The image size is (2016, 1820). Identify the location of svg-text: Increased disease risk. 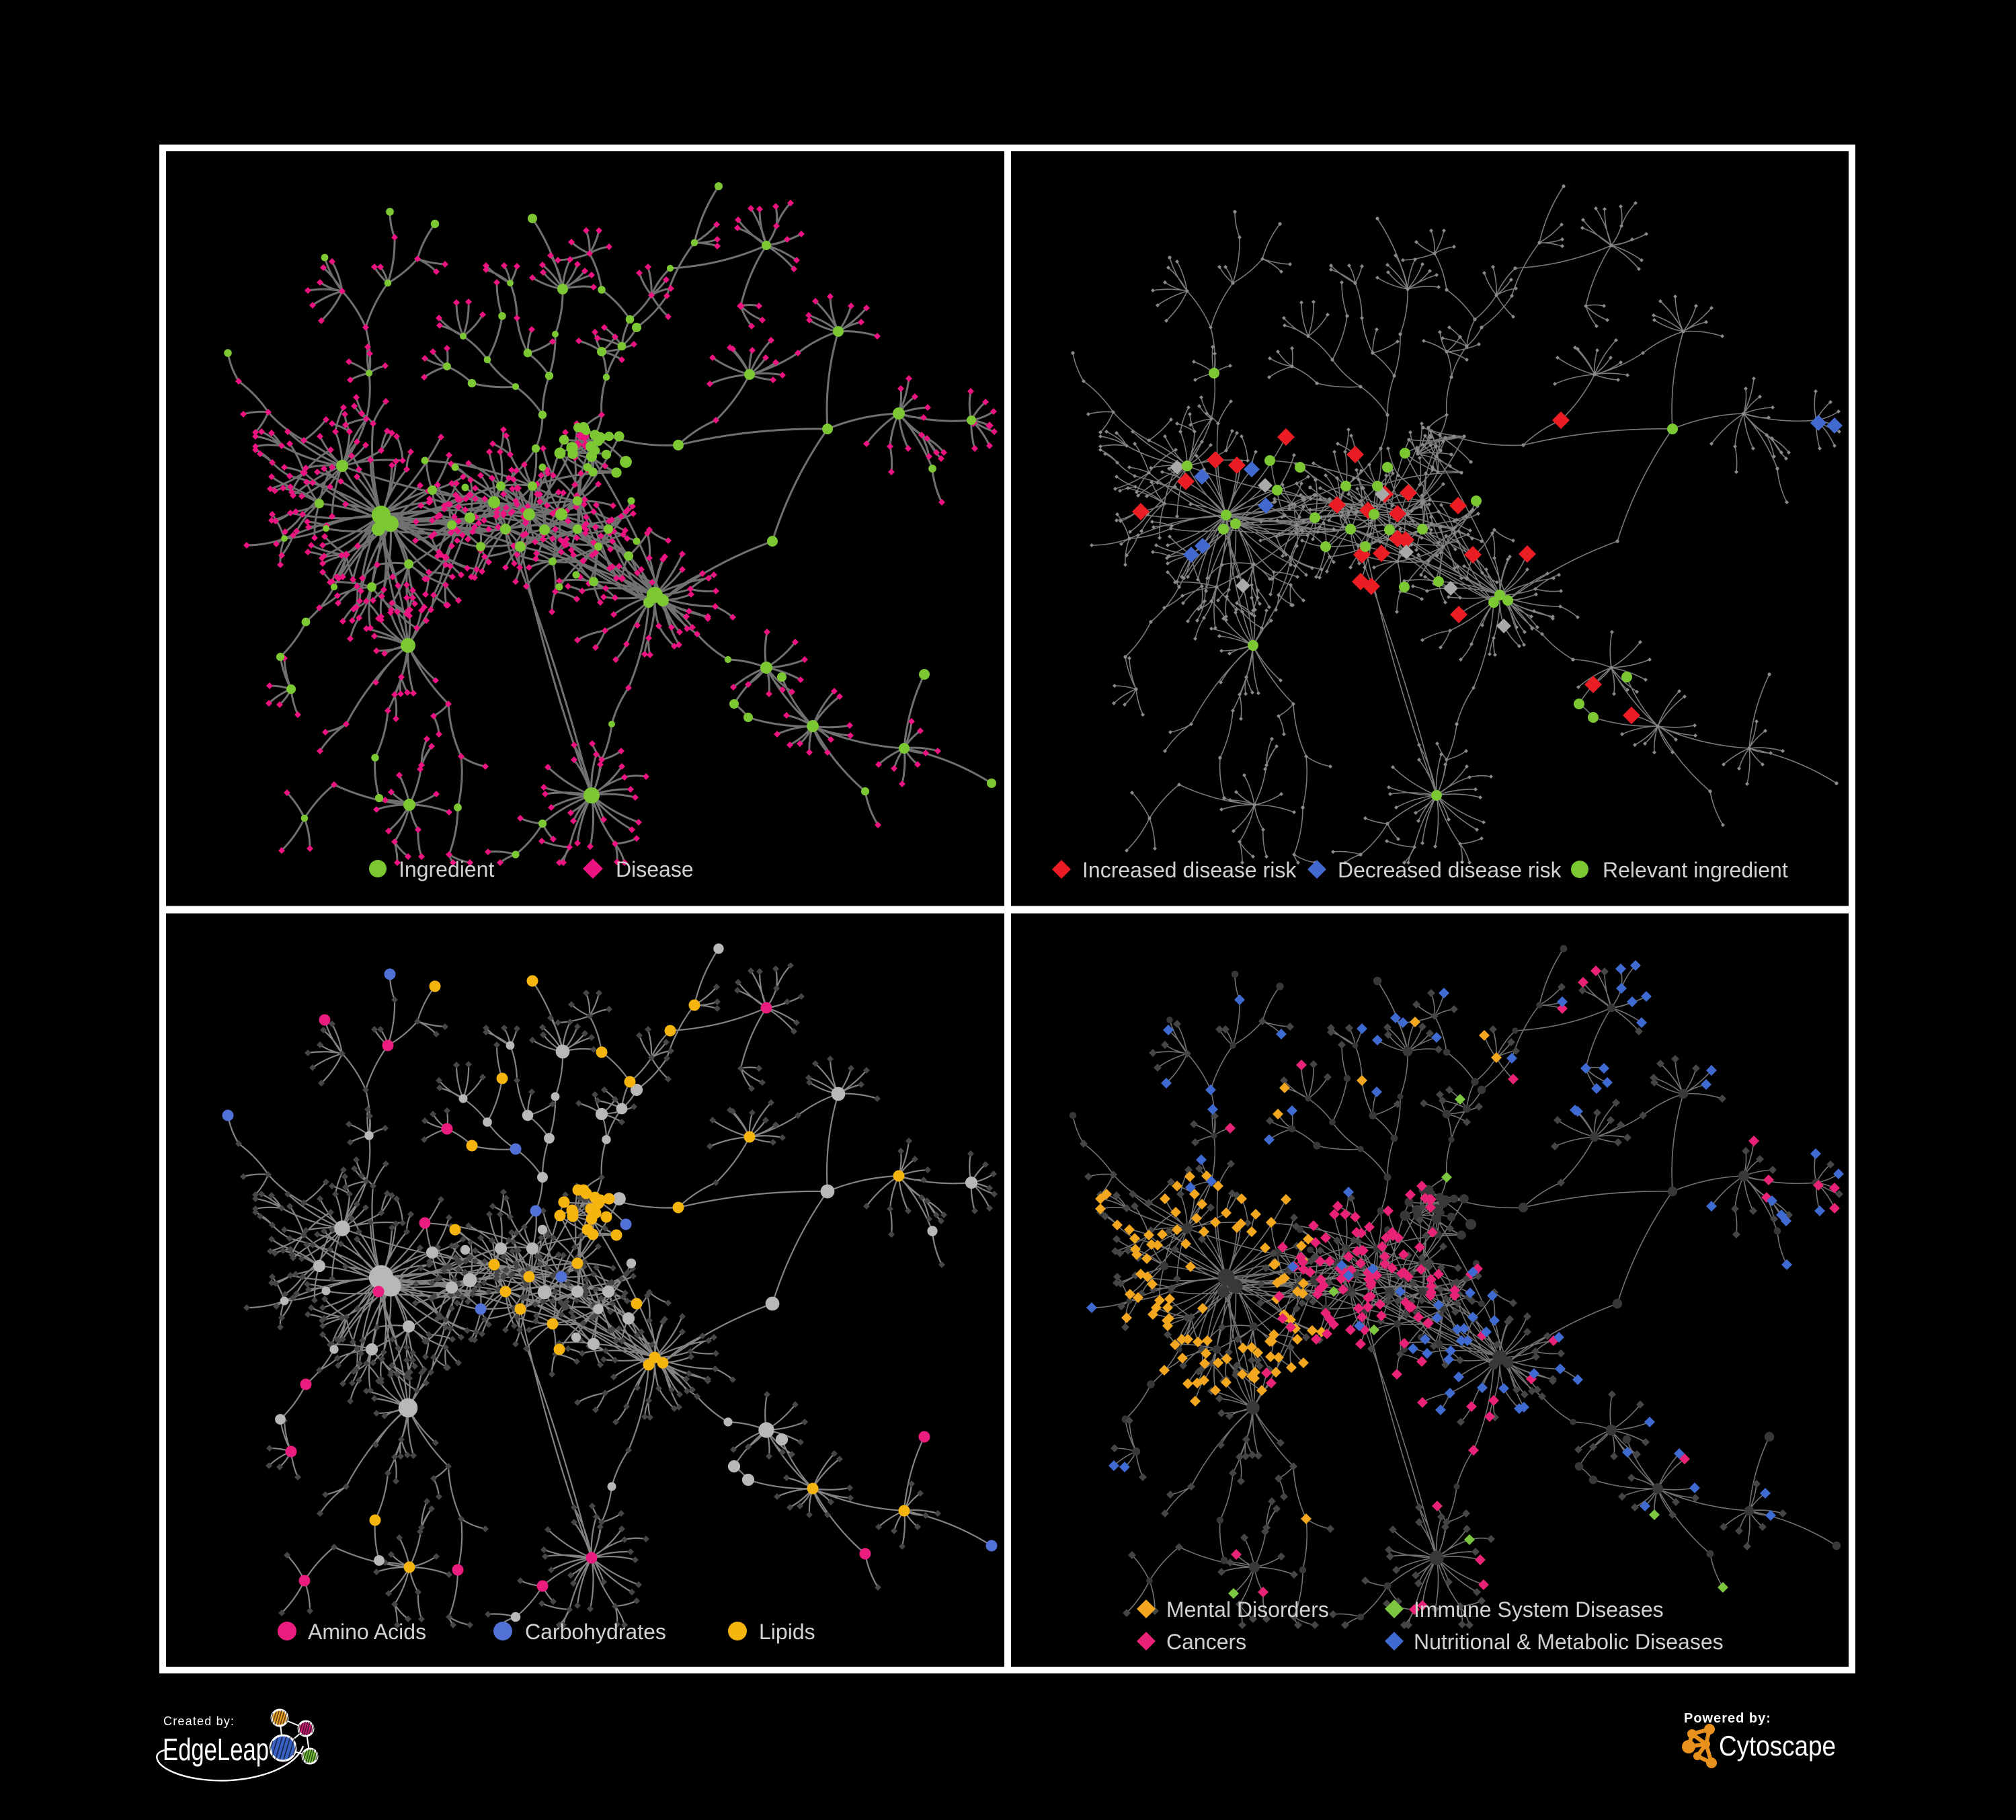
(1189, 870).